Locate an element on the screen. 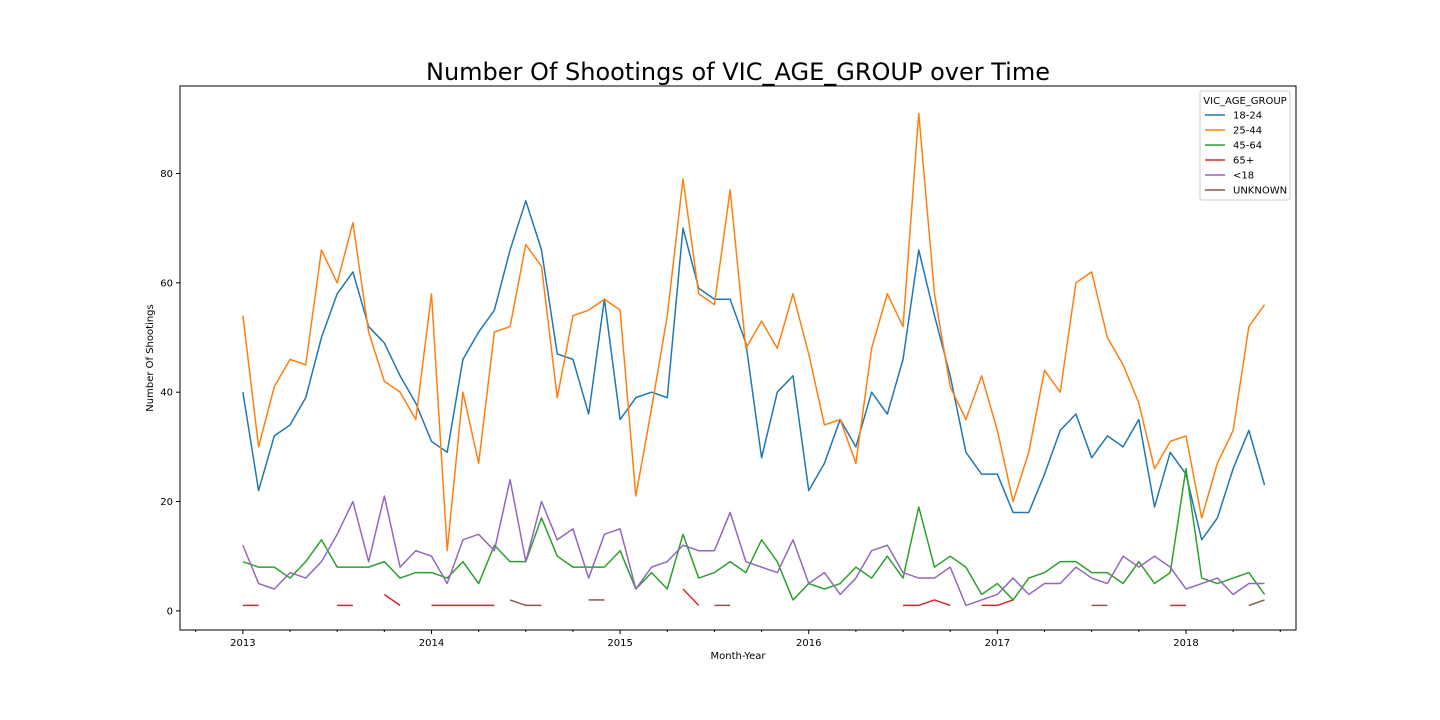 Image resolution: width=1440 pixels, height=720 pixels. legend-item-label: 25-44 is located at coordinates (1247, 131).